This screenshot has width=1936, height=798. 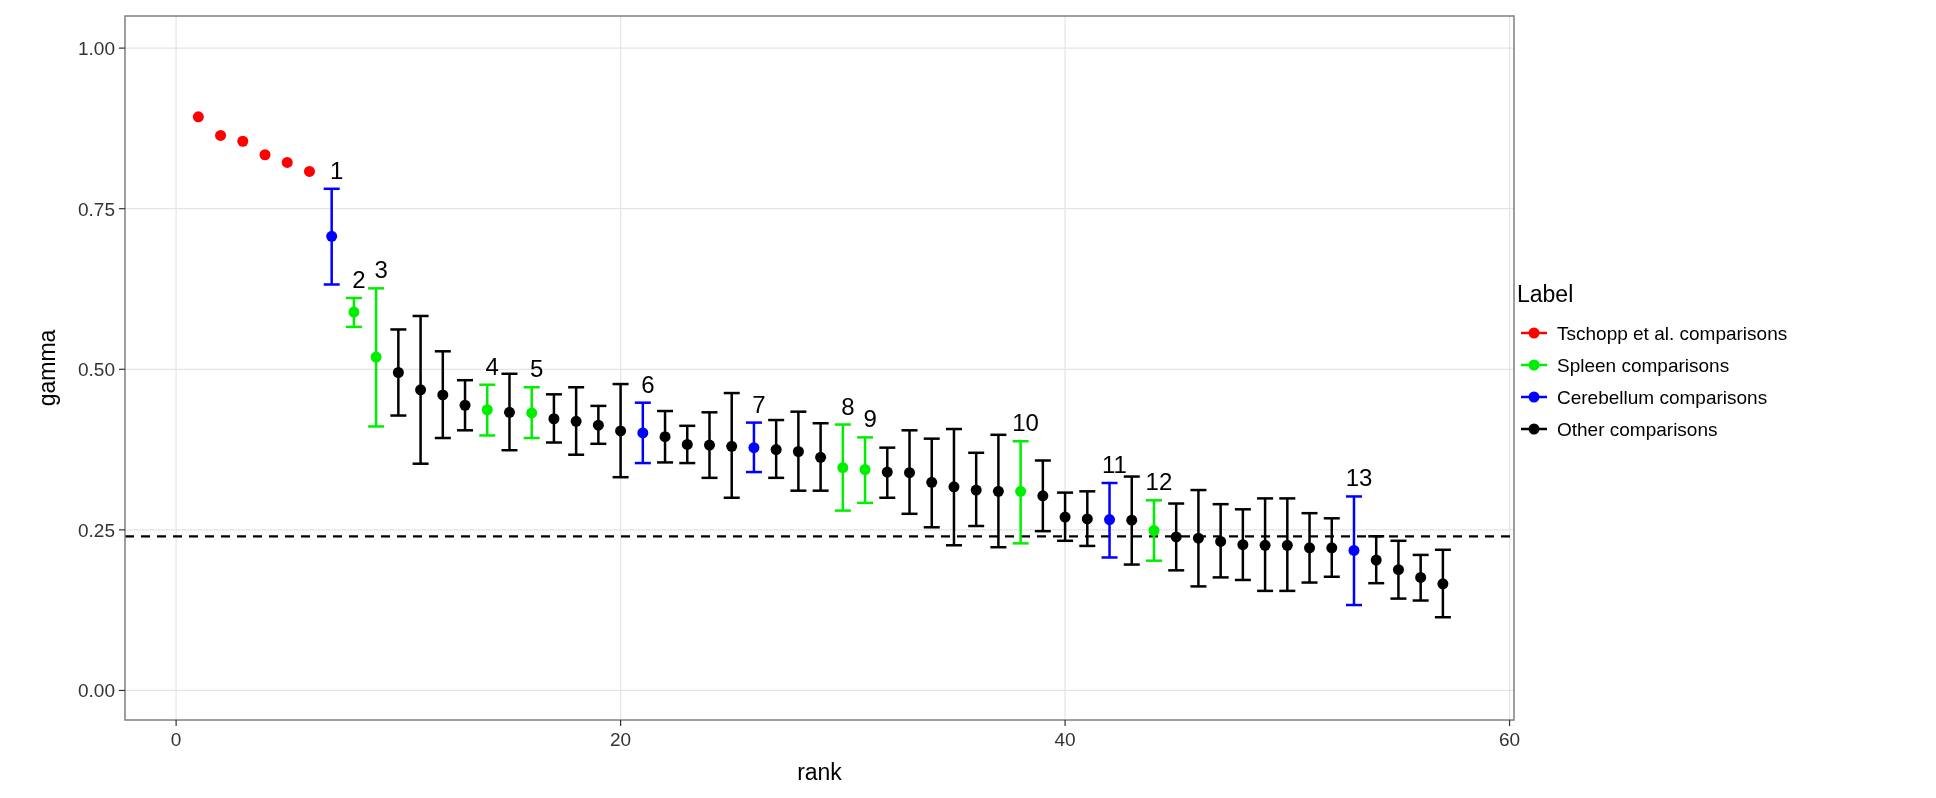 I want to click on y-tick-label: 0.75, so click(x=96, y=209).